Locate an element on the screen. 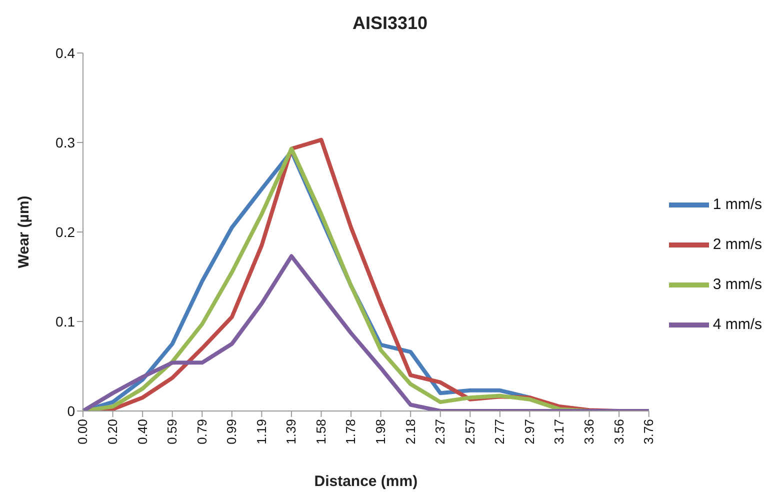 The width and height of the screenshot is (780, 499). x-tick-label: 2.77 is located at coordinates (500, 431).